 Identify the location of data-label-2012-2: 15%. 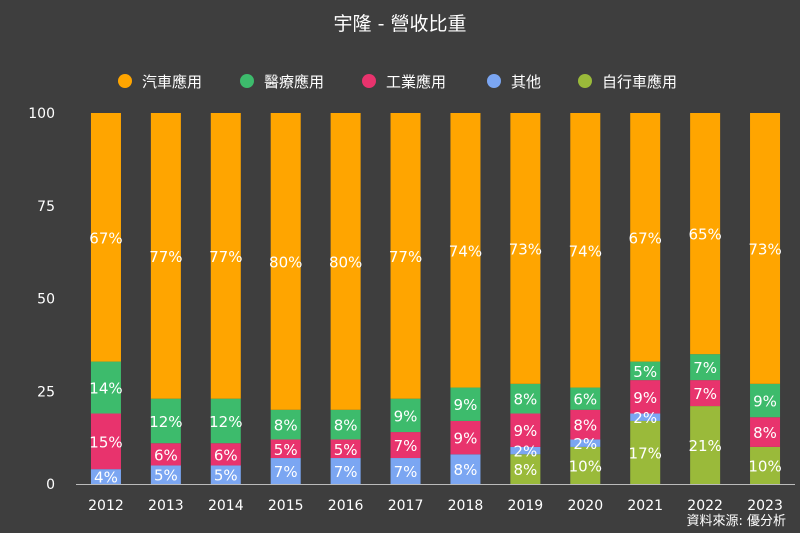
(105, 442).